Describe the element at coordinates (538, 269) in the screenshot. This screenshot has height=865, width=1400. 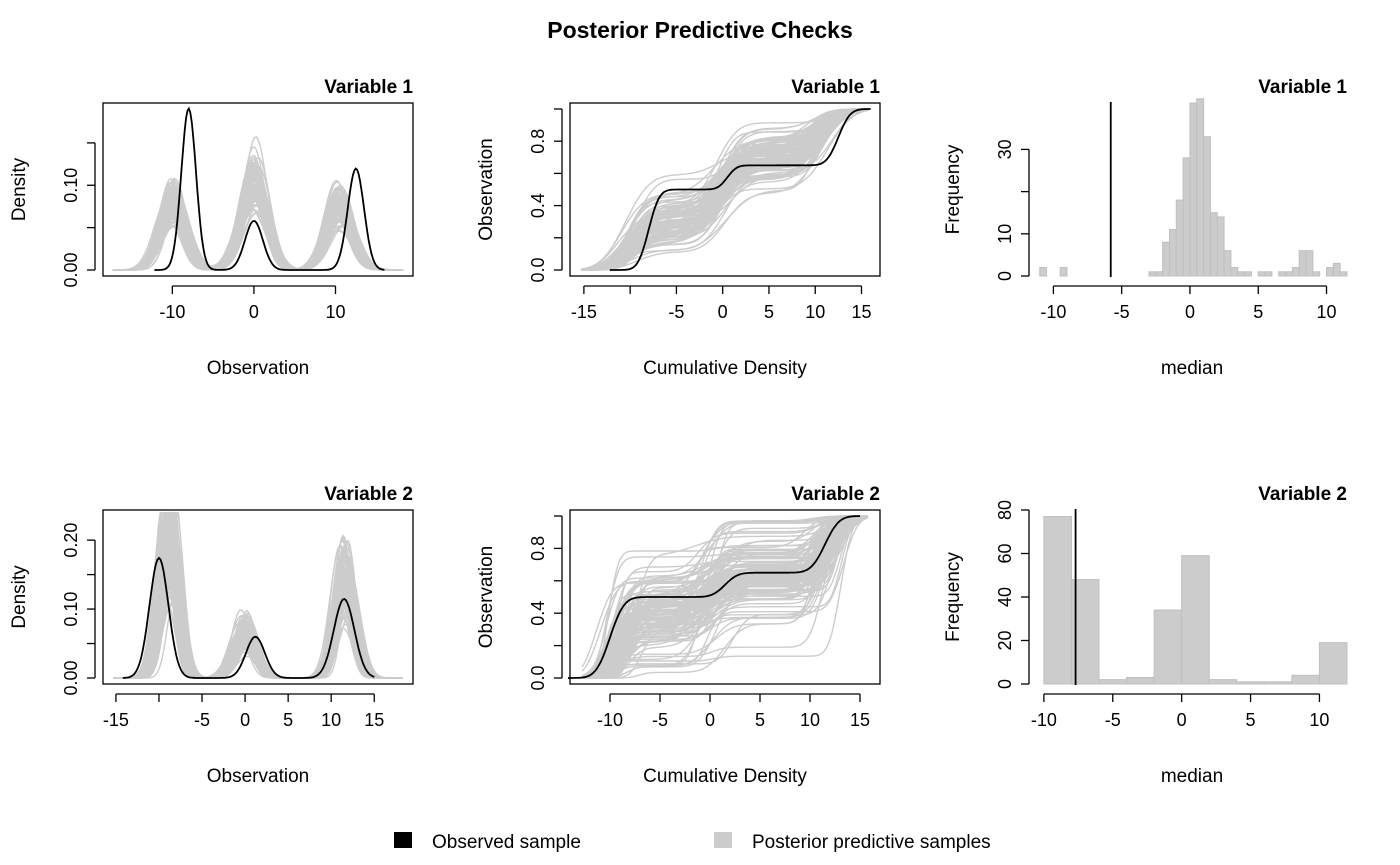
I see `y-tick-label: 0.0` at that location.